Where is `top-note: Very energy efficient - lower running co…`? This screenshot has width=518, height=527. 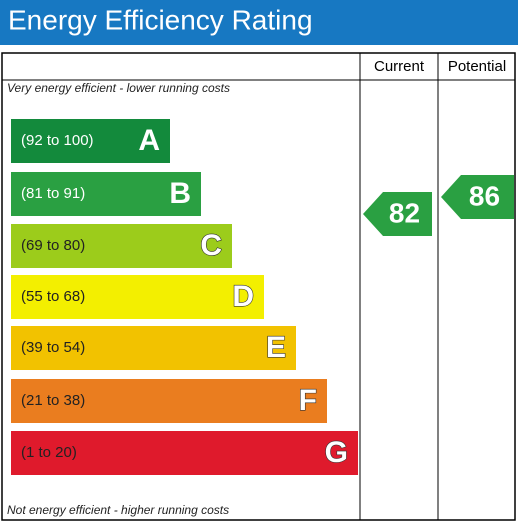 top-note: Very energy efficient - lower running co… is located at coordinates (118, 88).